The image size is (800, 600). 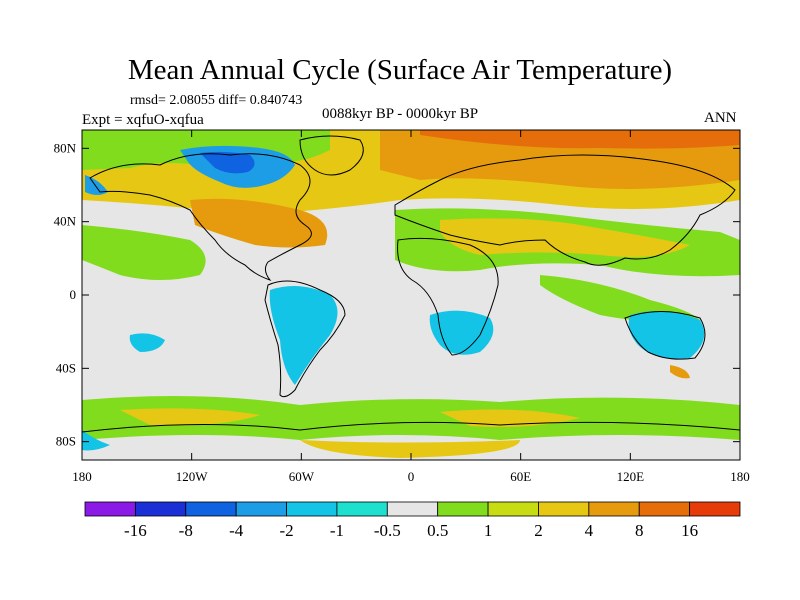 What do you see at coordinates (331, 155) in the screenshot?
I see `coastline-greenland` at bounding box center [331, 155].